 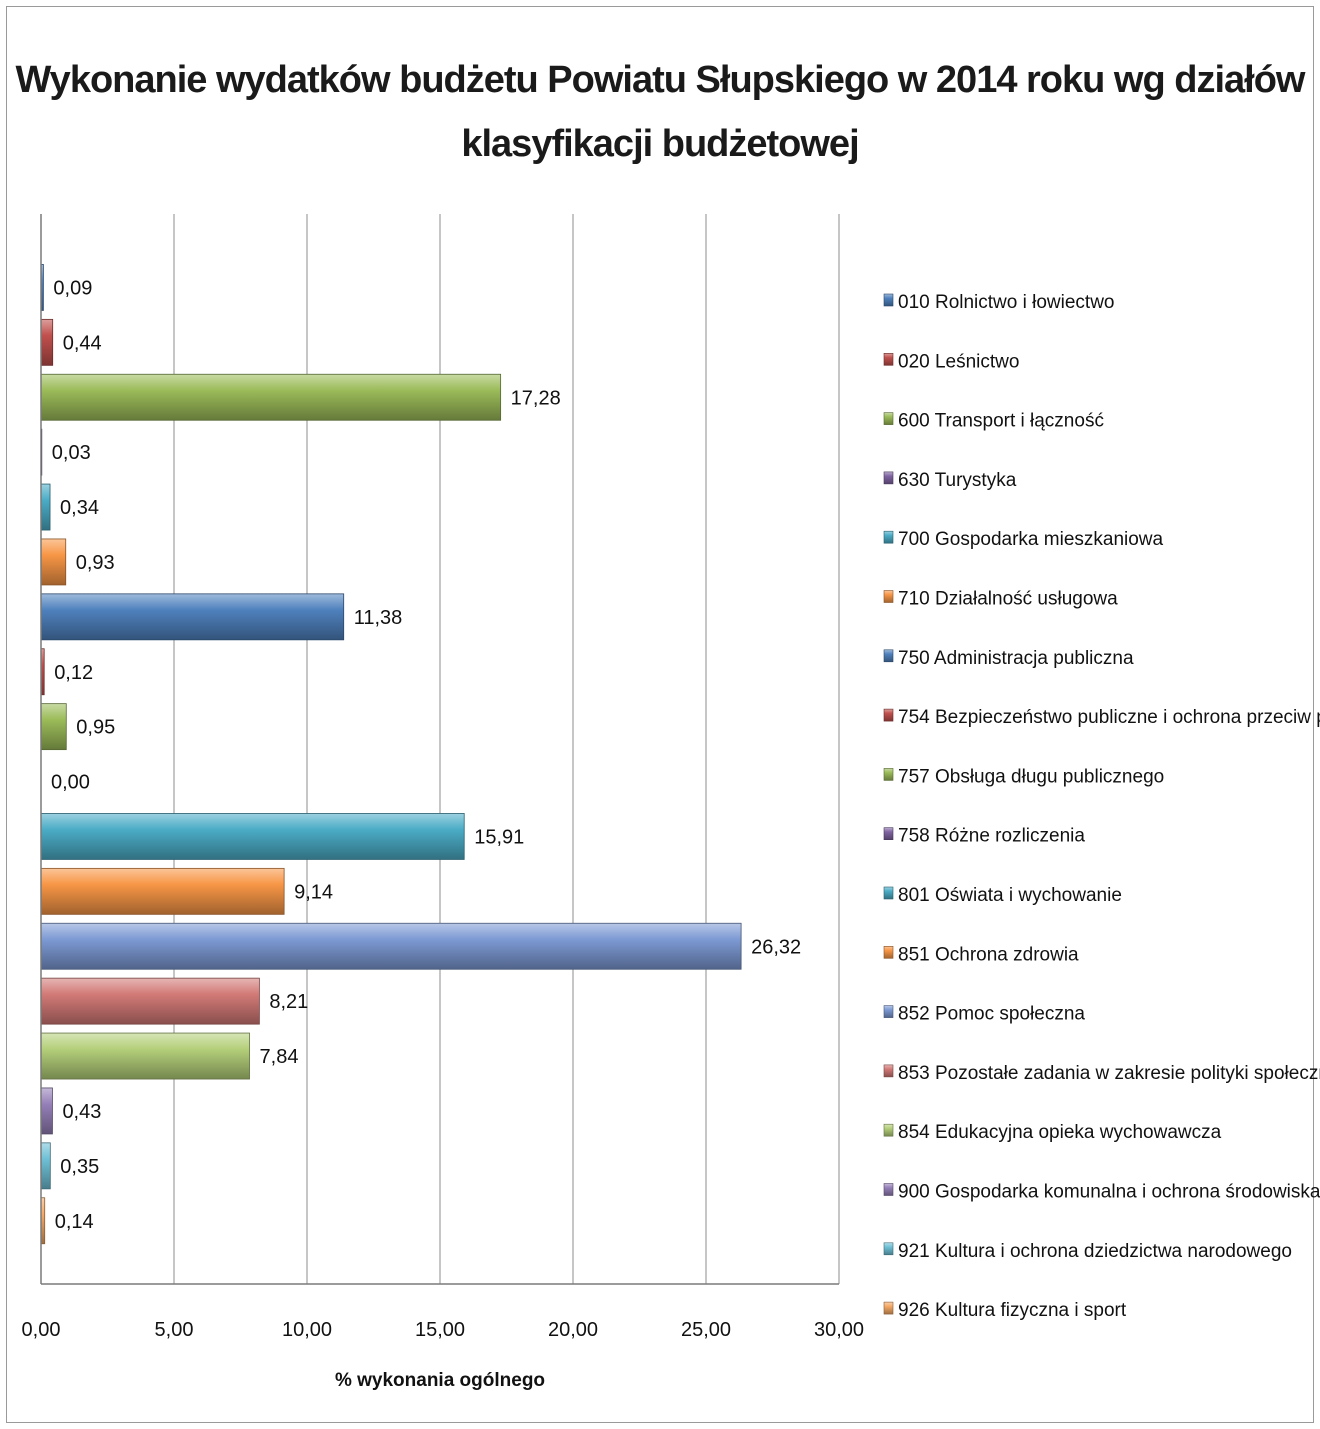 I want to click on x-axis-title: % wykonania ogólnego, so click(x=440, y=1380).